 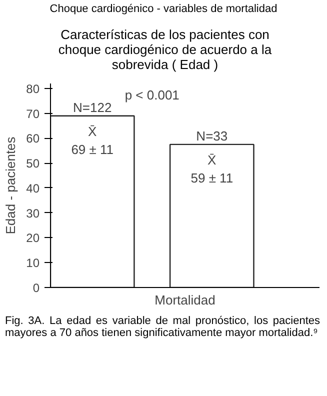 I want to click on annotation: X̄ 69 ± 11, so click(x=92, y=139).